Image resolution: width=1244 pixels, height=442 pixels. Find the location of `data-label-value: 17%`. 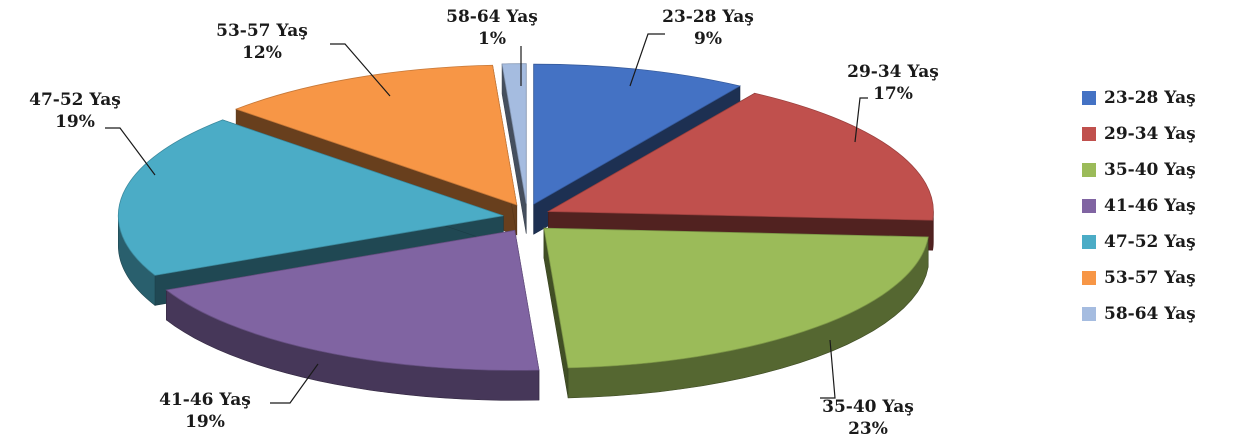

data-label-value: 17% is located at coordinates (893, 94).